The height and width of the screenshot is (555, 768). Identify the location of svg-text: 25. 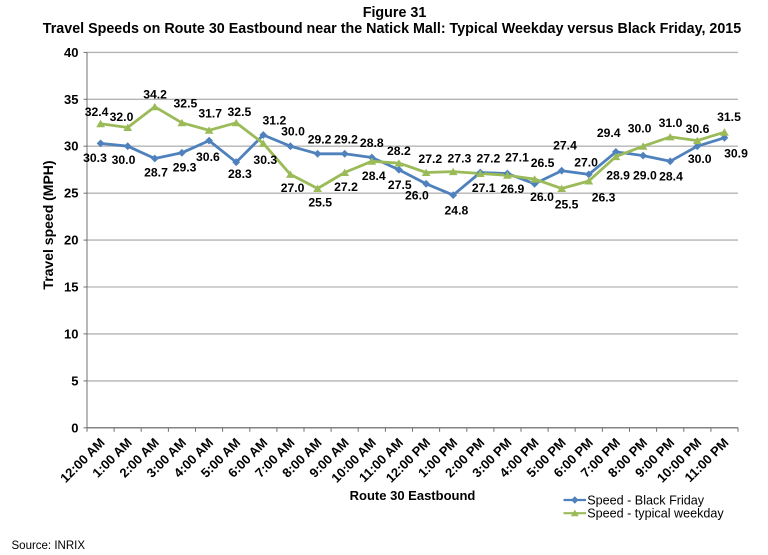
(71, 193).